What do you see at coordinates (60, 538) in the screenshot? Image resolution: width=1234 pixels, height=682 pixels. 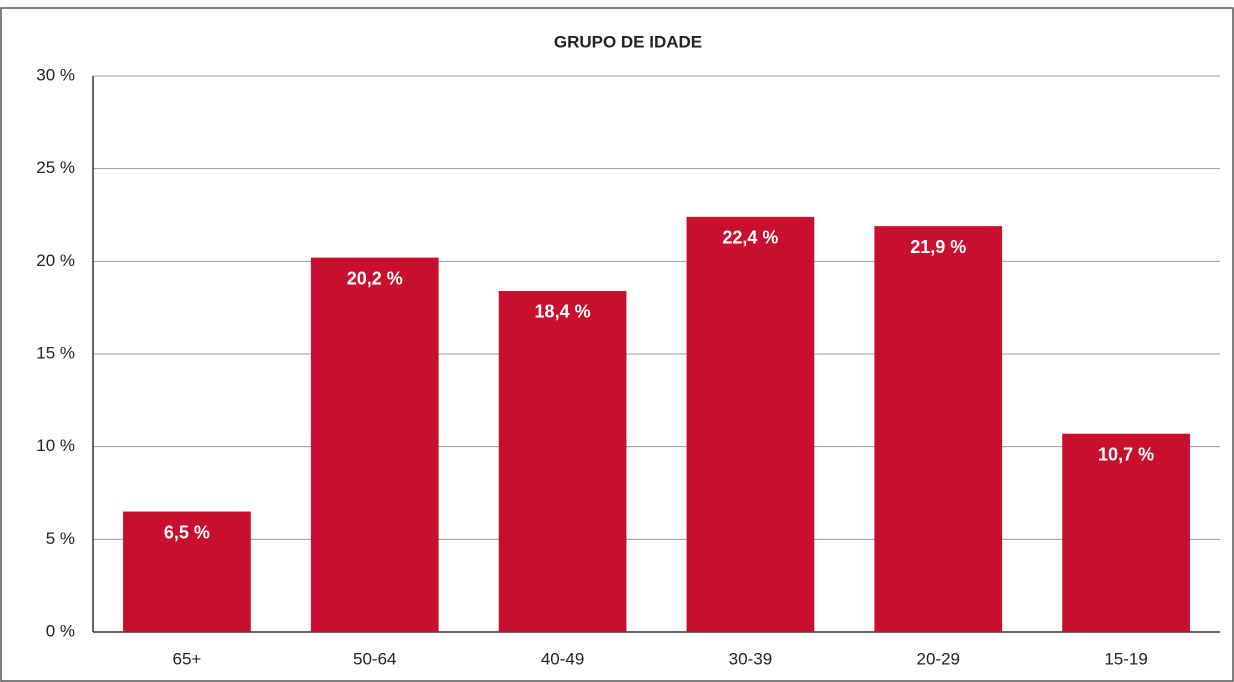 I see `y-tick-label: 5 %` at bounding box center [60, 538].